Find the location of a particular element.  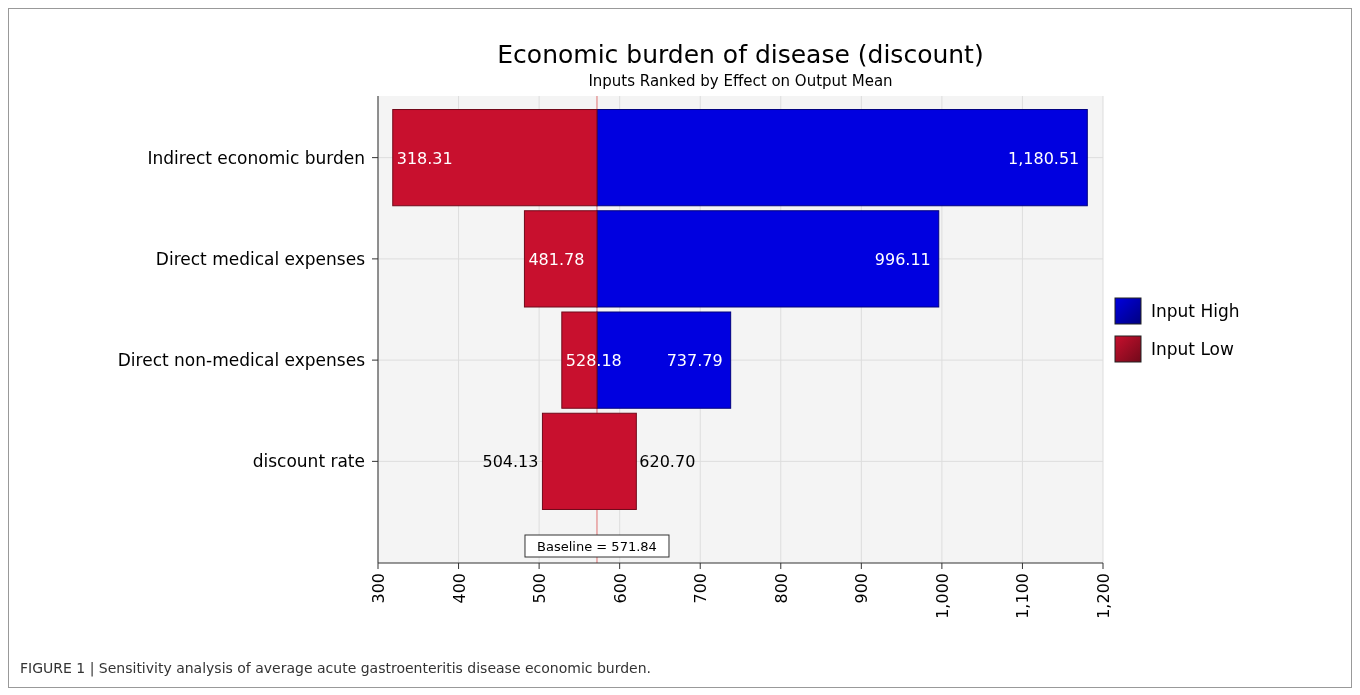

x-tick-label: 1,100 is located at coordinates (1023, 596).